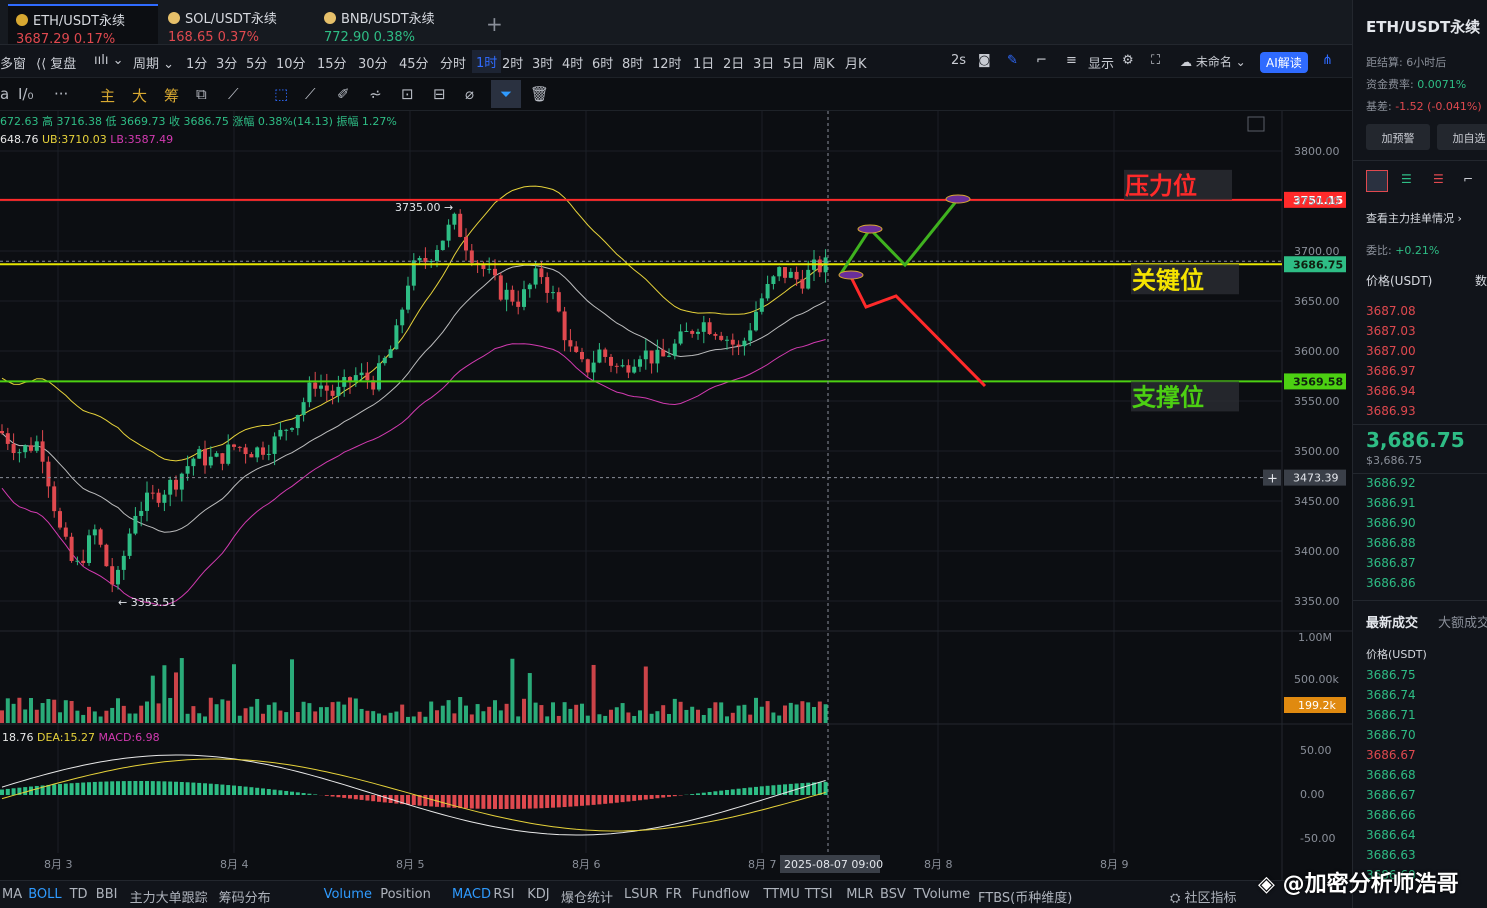 The width and height of the screenshot is (1487, 908). What do you see at coordinates (414, 64) in the screenshot?
I see `interval-45分: 45分` at bounding box center [414, 64].